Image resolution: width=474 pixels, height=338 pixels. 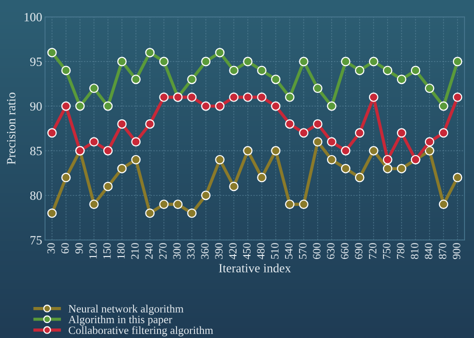 I want to click on x-tick-label: 360, so click(x=205, y=251).